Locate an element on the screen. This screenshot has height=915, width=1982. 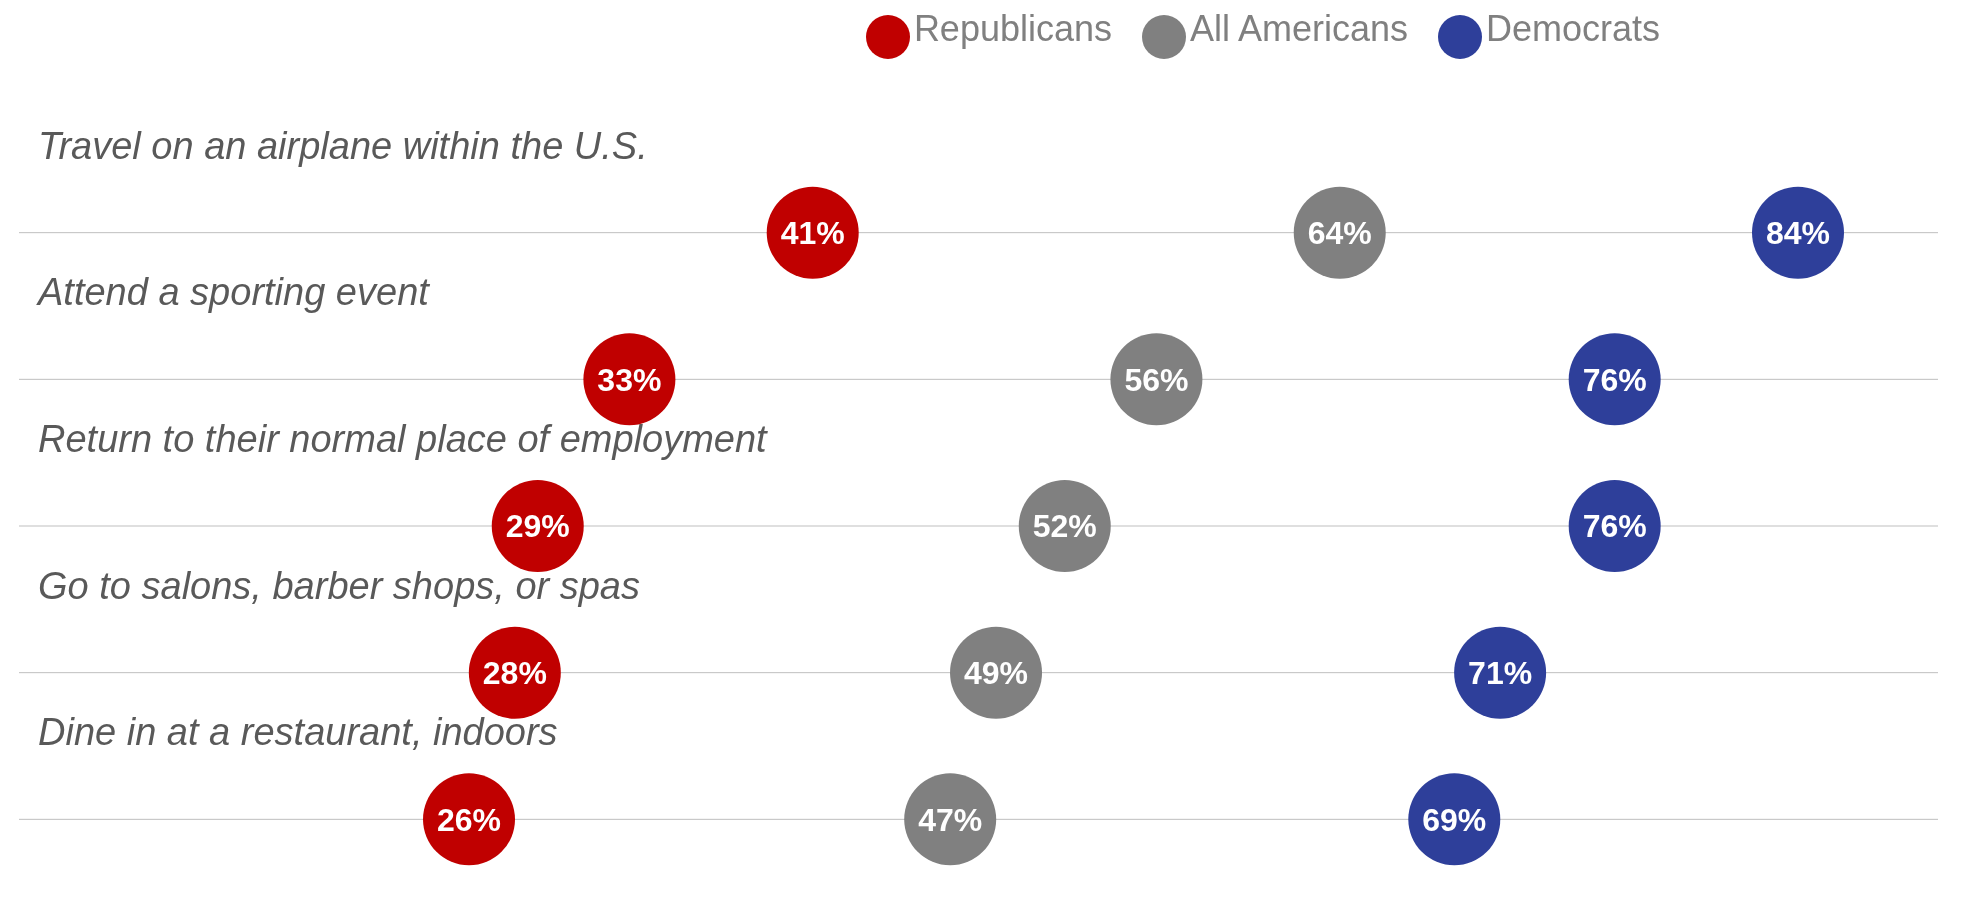
data-label: 49% is located at coordinates (996, 673).